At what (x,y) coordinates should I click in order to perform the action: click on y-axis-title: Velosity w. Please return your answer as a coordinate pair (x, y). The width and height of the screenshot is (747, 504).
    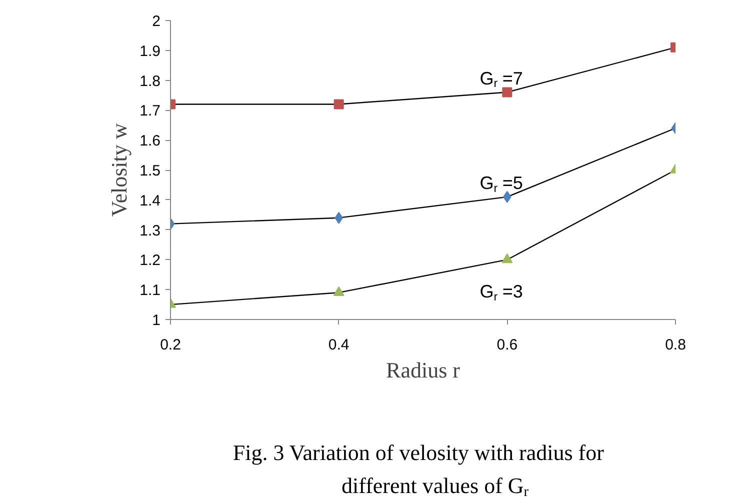
    Looking at the image, I should click on (119, 170).